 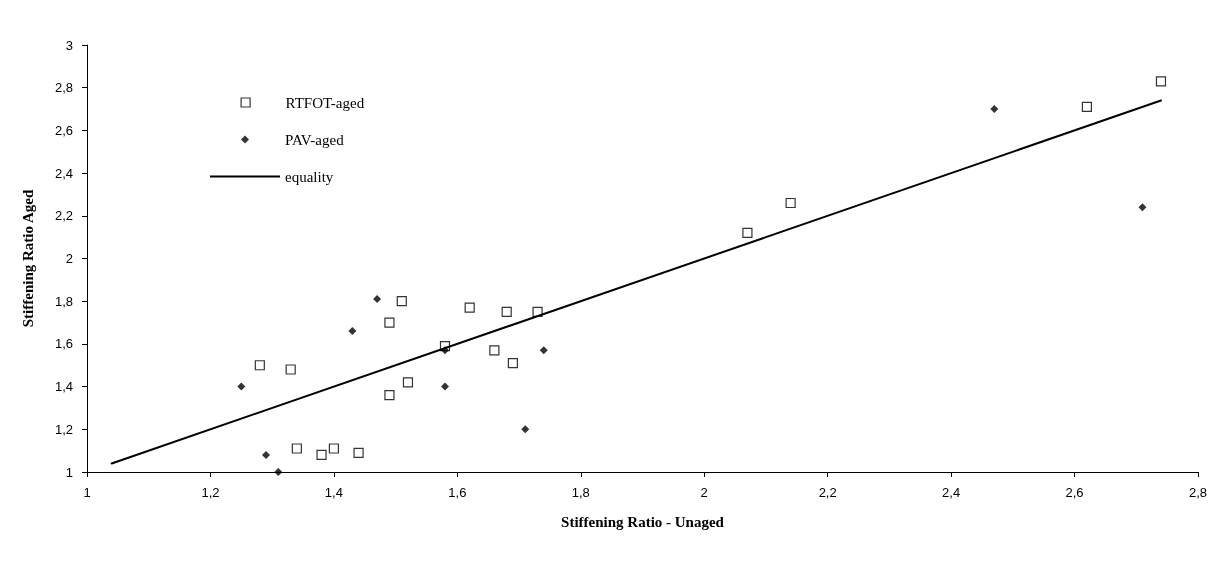 I want to click on y-tick-label: 1, so click(x=69, y=472).